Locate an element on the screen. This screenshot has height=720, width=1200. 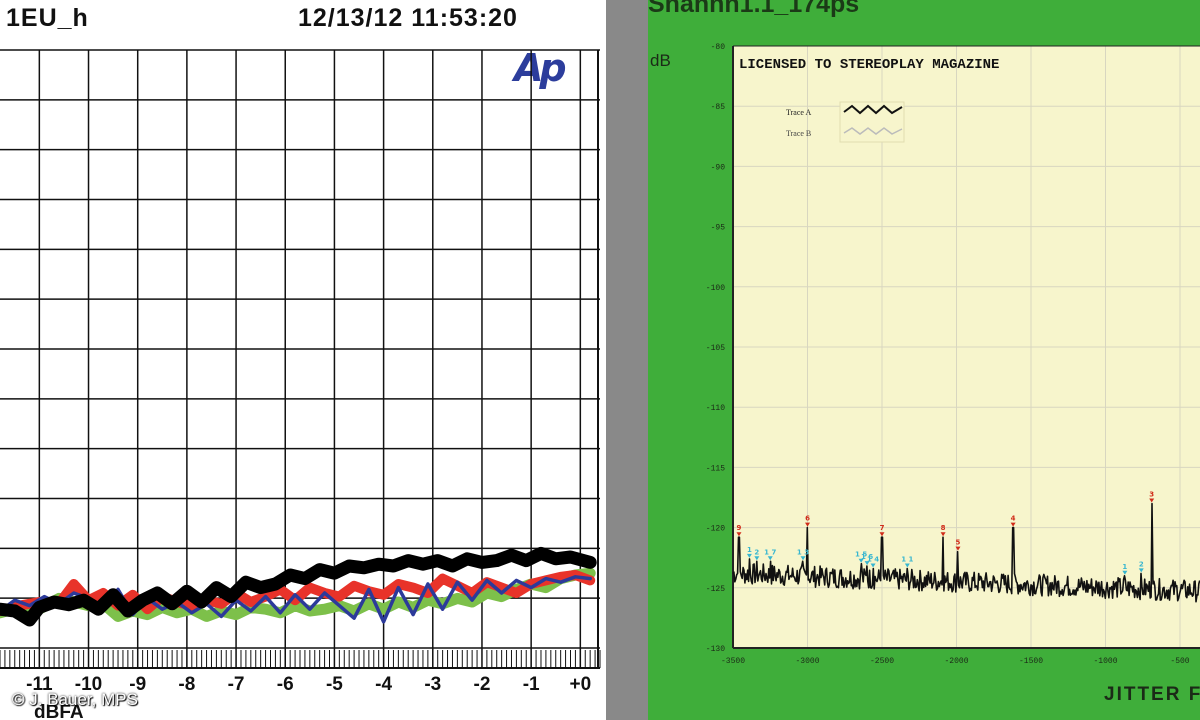
left-x-tick-label: -7 is located at coordinates (236, 684).